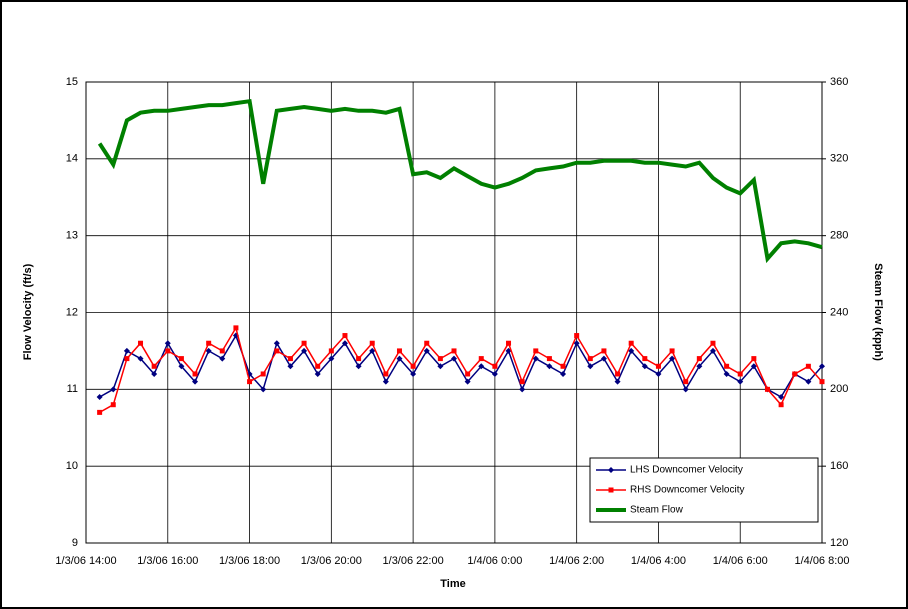  What do you see at coordinates (85, 561) in the screenshot?
I see `x-tick-label: 1/3/06 14:00` at bounding box center [85, 561].